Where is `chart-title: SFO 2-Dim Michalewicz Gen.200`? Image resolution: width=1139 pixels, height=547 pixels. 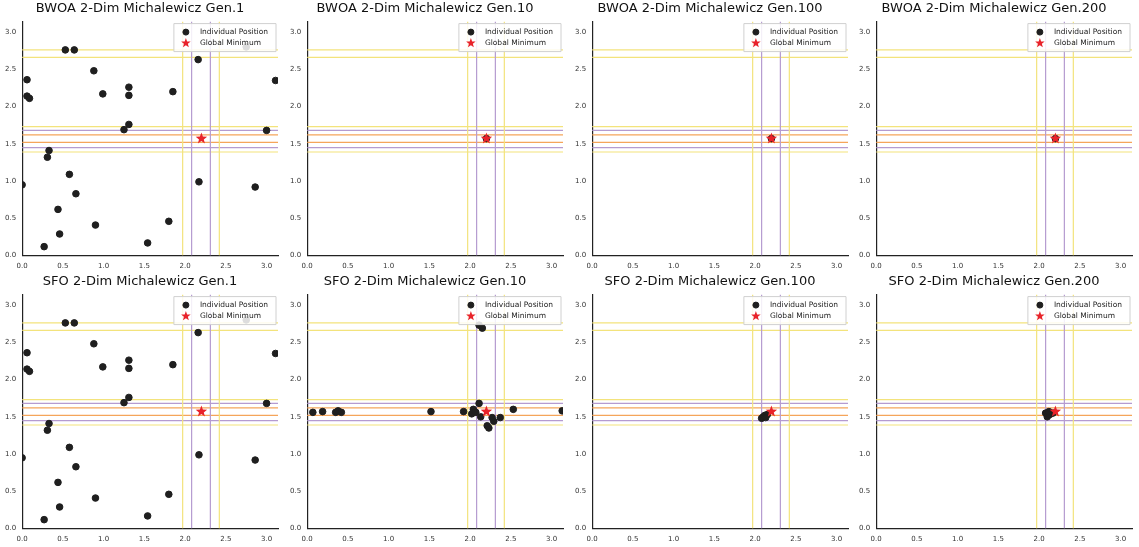
chart-title: SFO 2-Dim Michalewicz Gen.200 is located at coordinates (994, 281).